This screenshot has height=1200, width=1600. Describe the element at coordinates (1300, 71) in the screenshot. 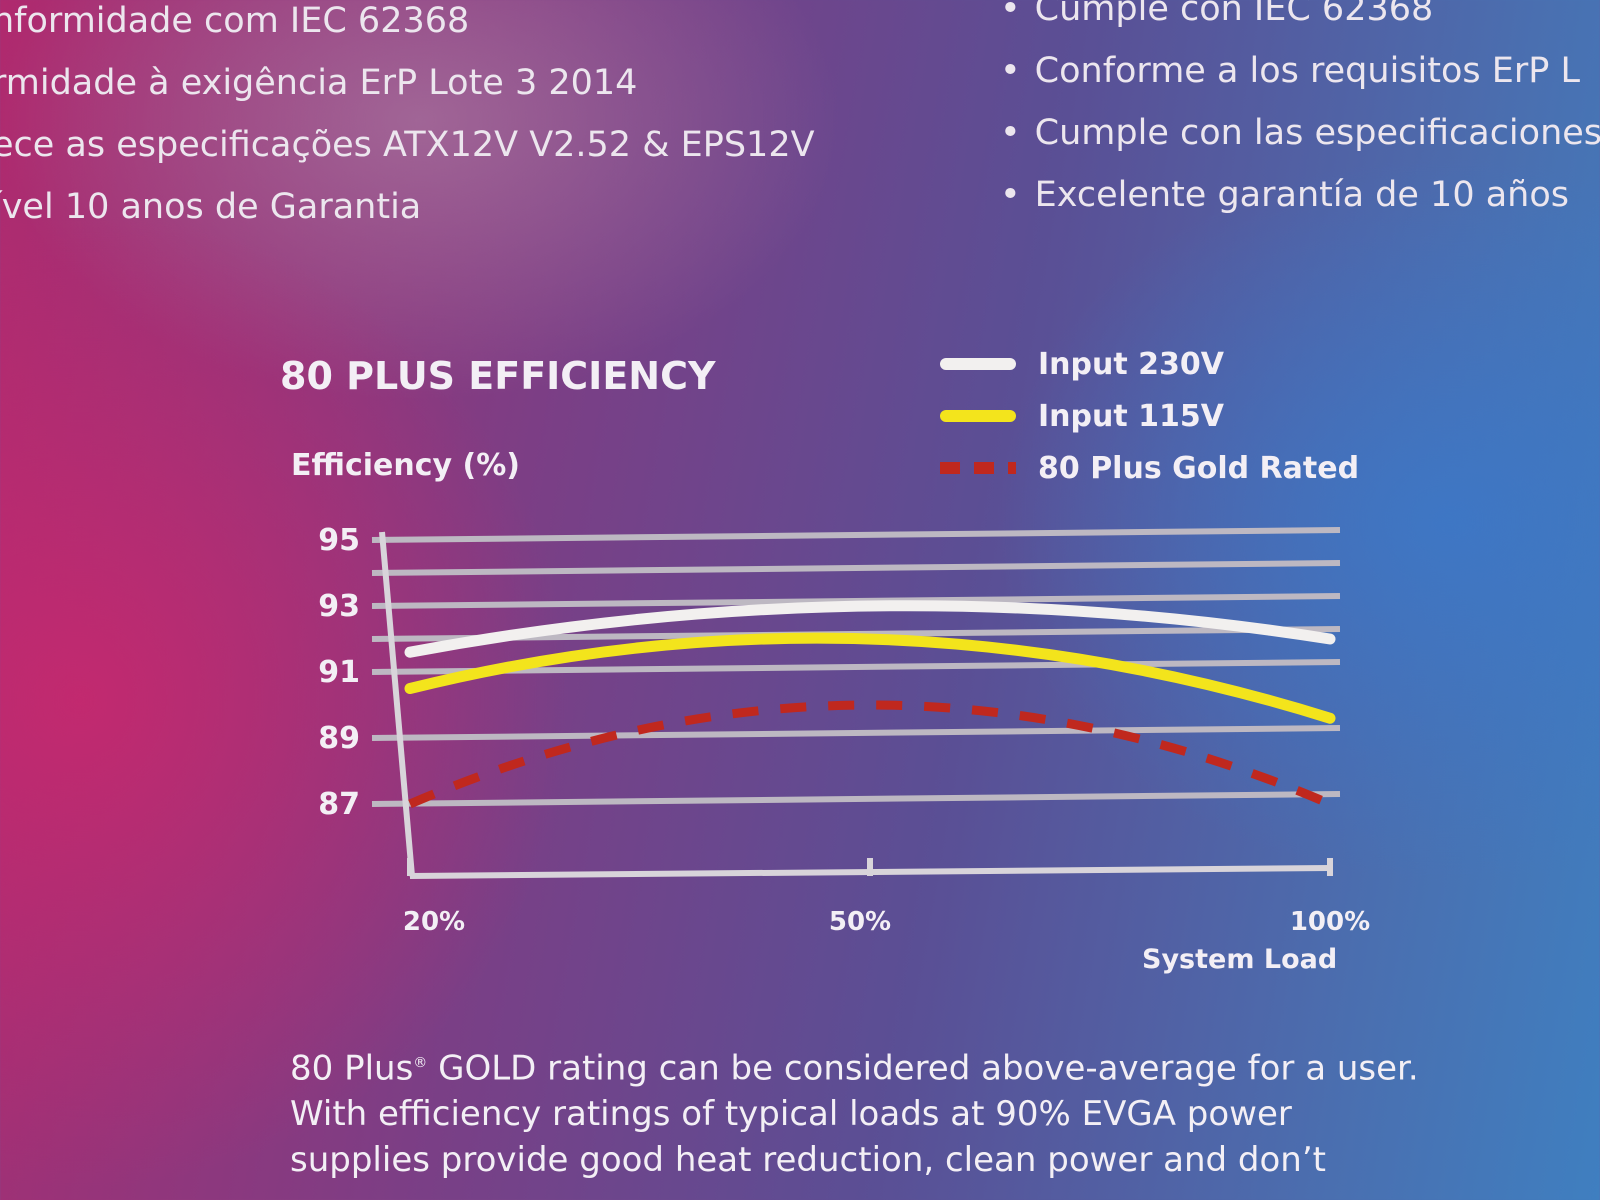

I see `feature-item: Conforme a los requisitos ErP L` at that location.